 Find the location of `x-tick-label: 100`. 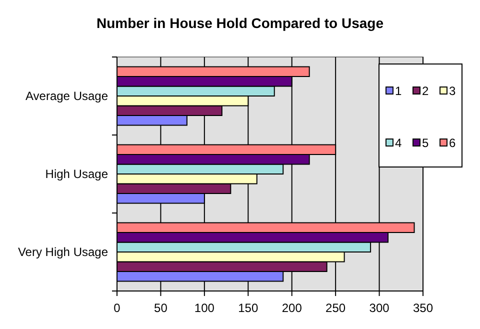

x-tick-label: 100 is located at coordinates (204, 308).